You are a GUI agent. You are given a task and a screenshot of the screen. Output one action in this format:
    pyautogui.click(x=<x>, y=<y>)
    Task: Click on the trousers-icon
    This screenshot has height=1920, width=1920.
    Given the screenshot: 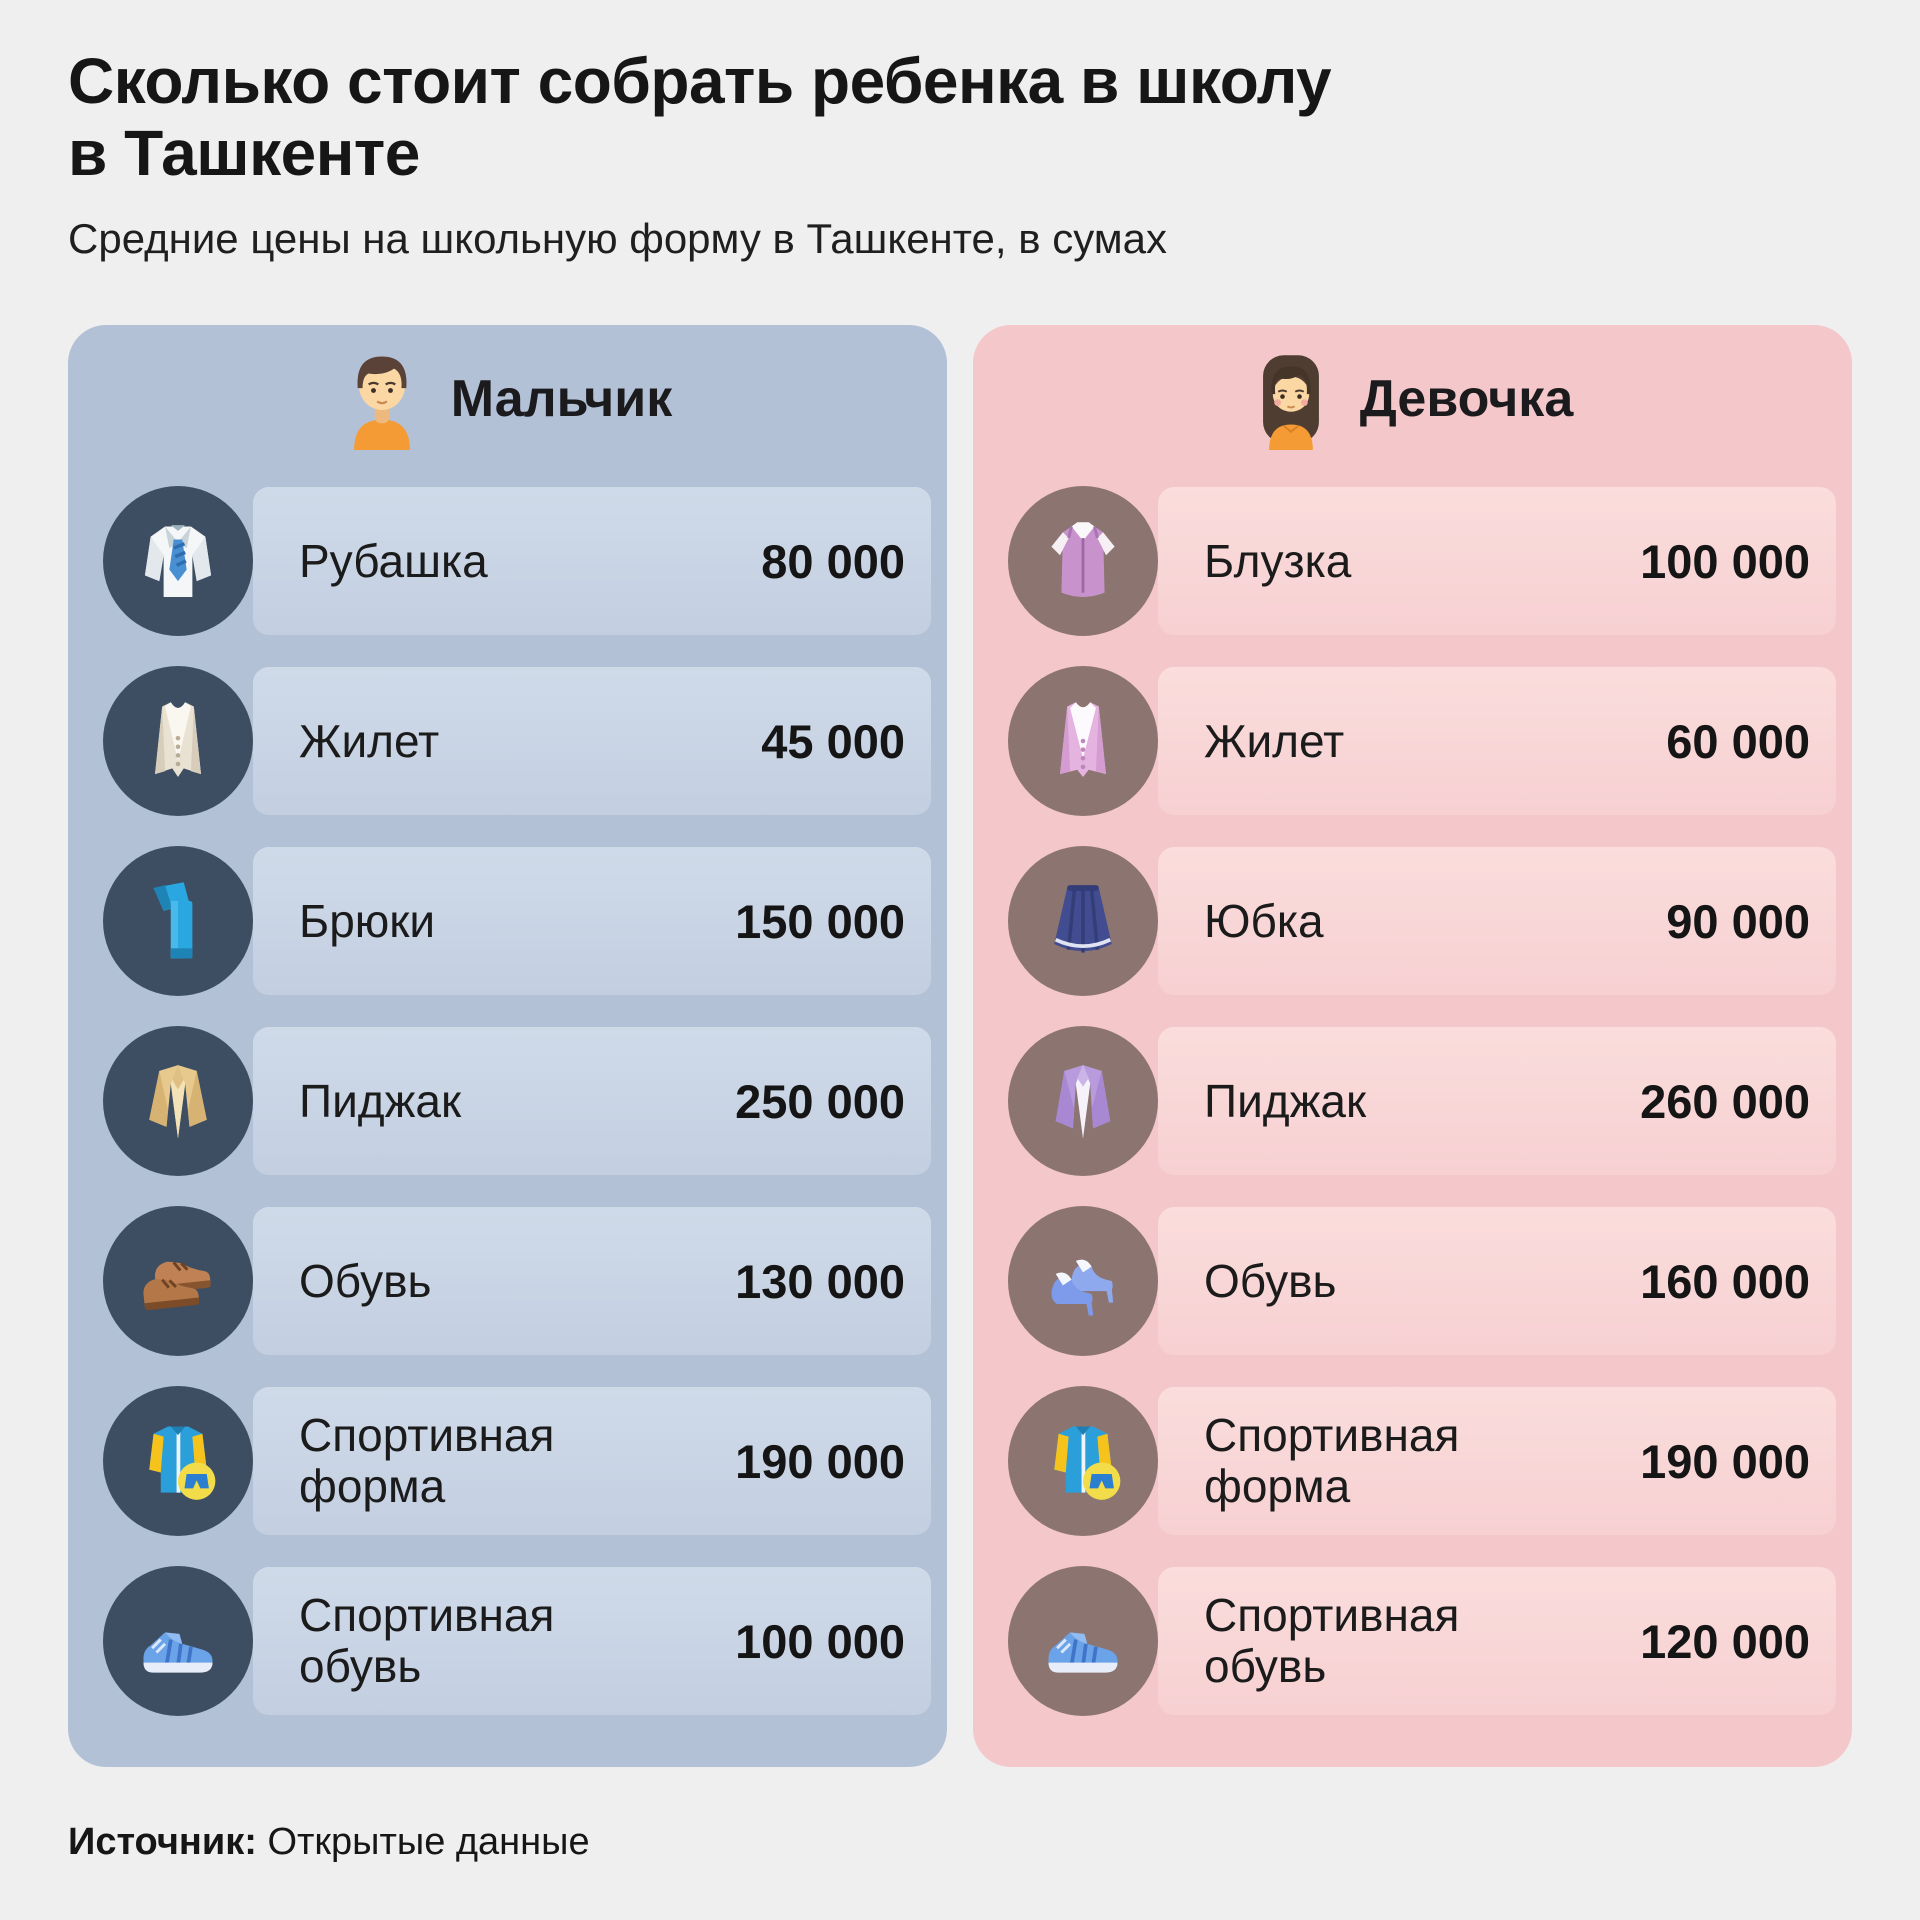 What is the action you would take?
    pyautogui.click(x=178, y=921)
    